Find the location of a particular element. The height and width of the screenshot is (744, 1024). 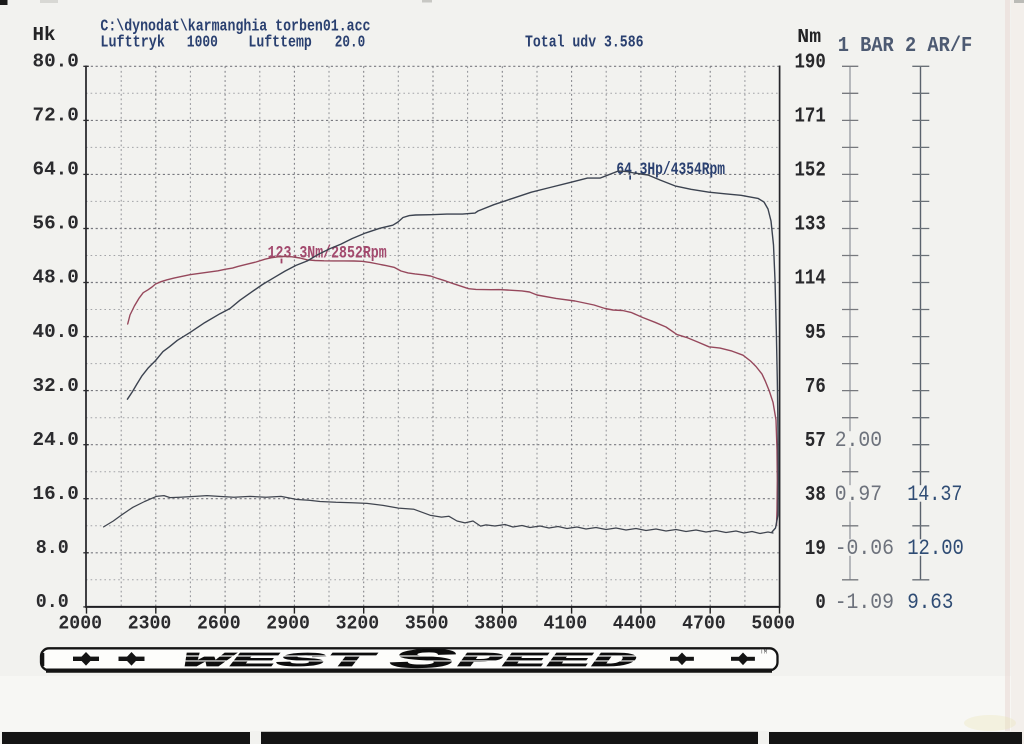

svg-text: Lufttemp is located at coordinates (279, 42).